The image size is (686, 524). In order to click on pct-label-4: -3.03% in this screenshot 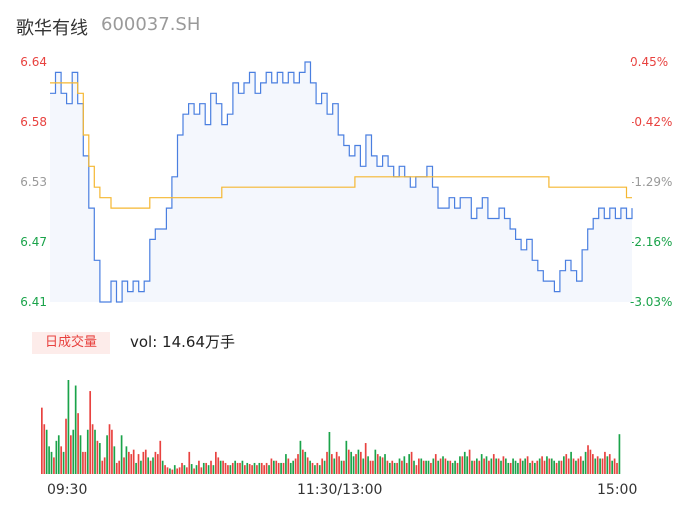, I will do `click(651, 302)`.